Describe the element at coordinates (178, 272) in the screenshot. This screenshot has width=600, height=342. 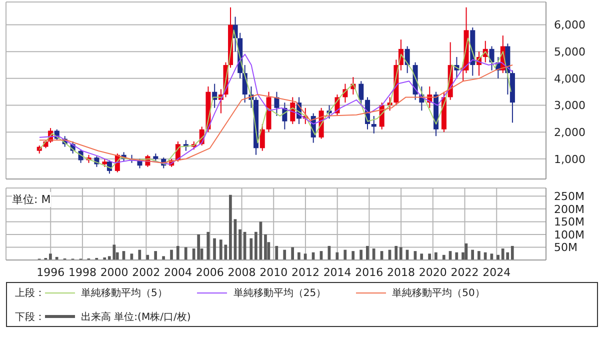
I see `x-tick-label: 2004` at that location.